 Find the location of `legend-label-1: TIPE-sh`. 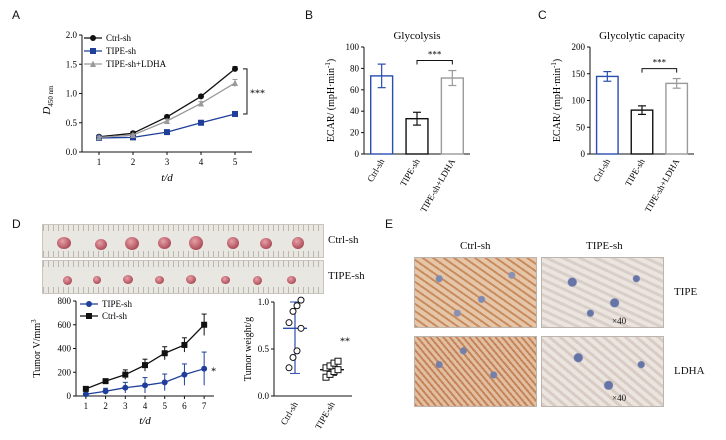

legend-label-1: TIPE-sh is located at coordinates (121, 51).